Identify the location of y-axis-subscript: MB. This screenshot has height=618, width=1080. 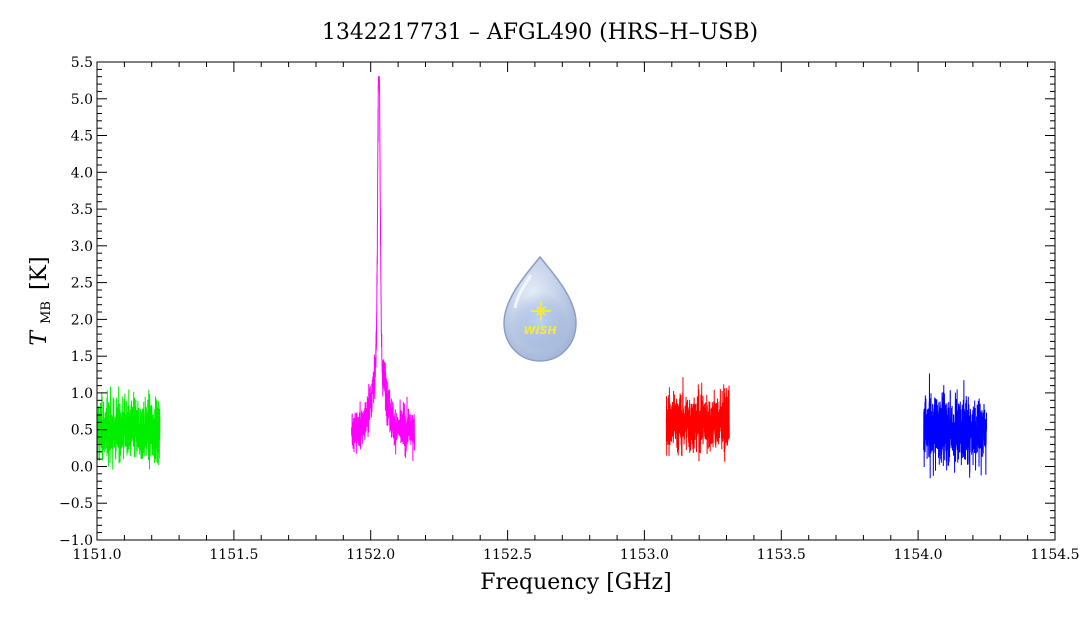
(46, 312).